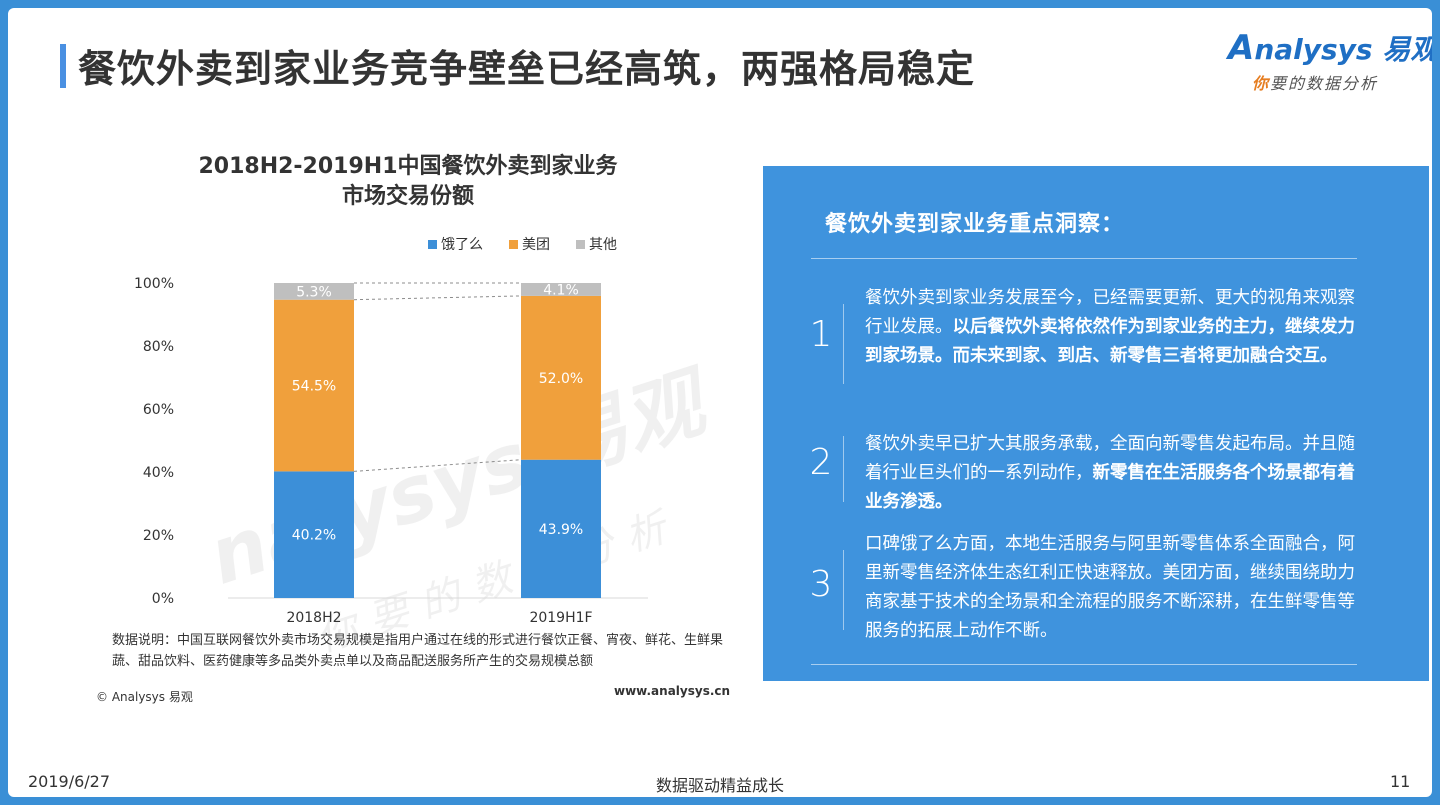  What do you see at coordinates (163, 599) in the screenshot?
I see `y-tick-label: 0%` at bounding box center [163, 599].